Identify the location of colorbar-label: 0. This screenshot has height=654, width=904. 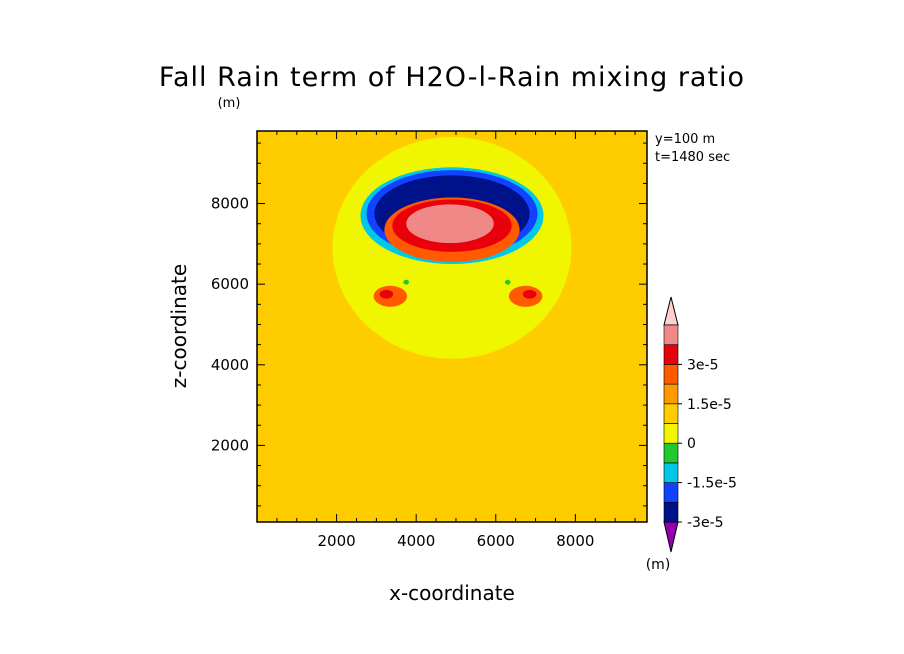
(691, 444).